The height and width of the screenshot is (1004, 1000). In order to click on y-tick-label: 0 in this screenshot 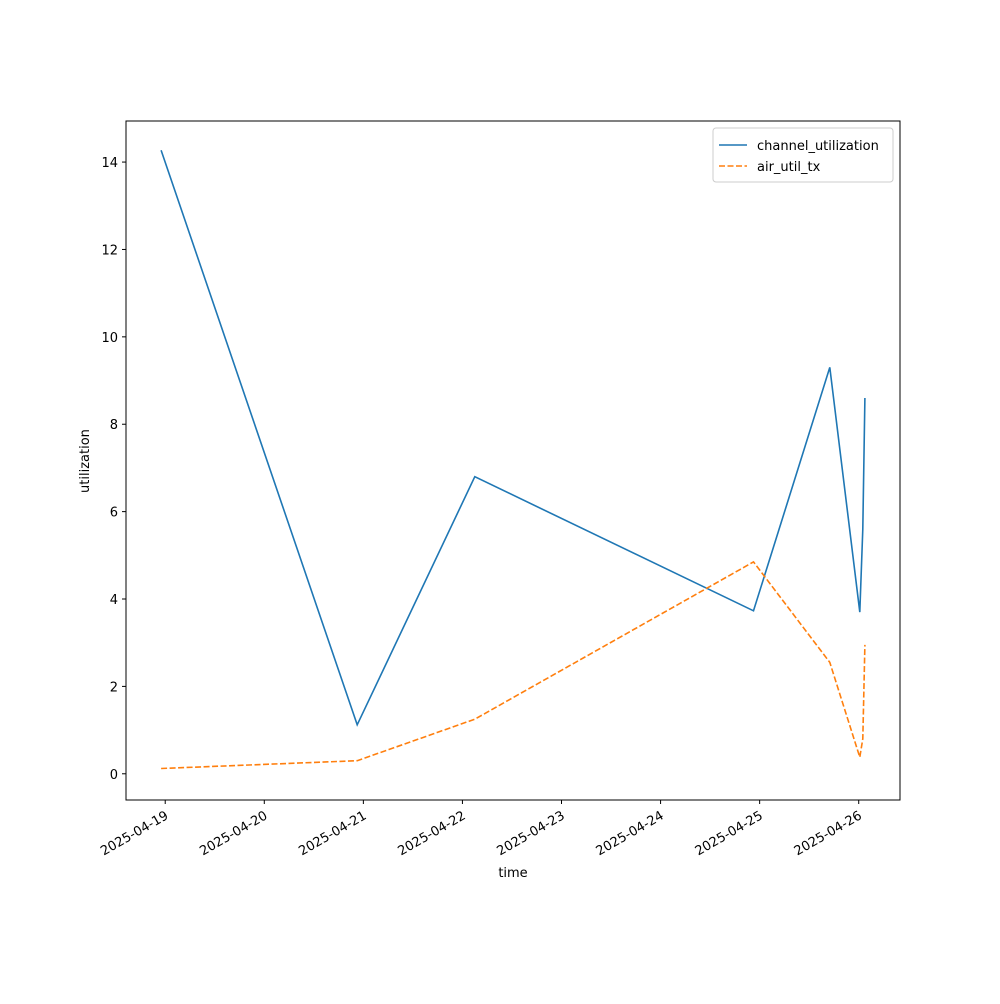, I will do `click(114, 775)`.